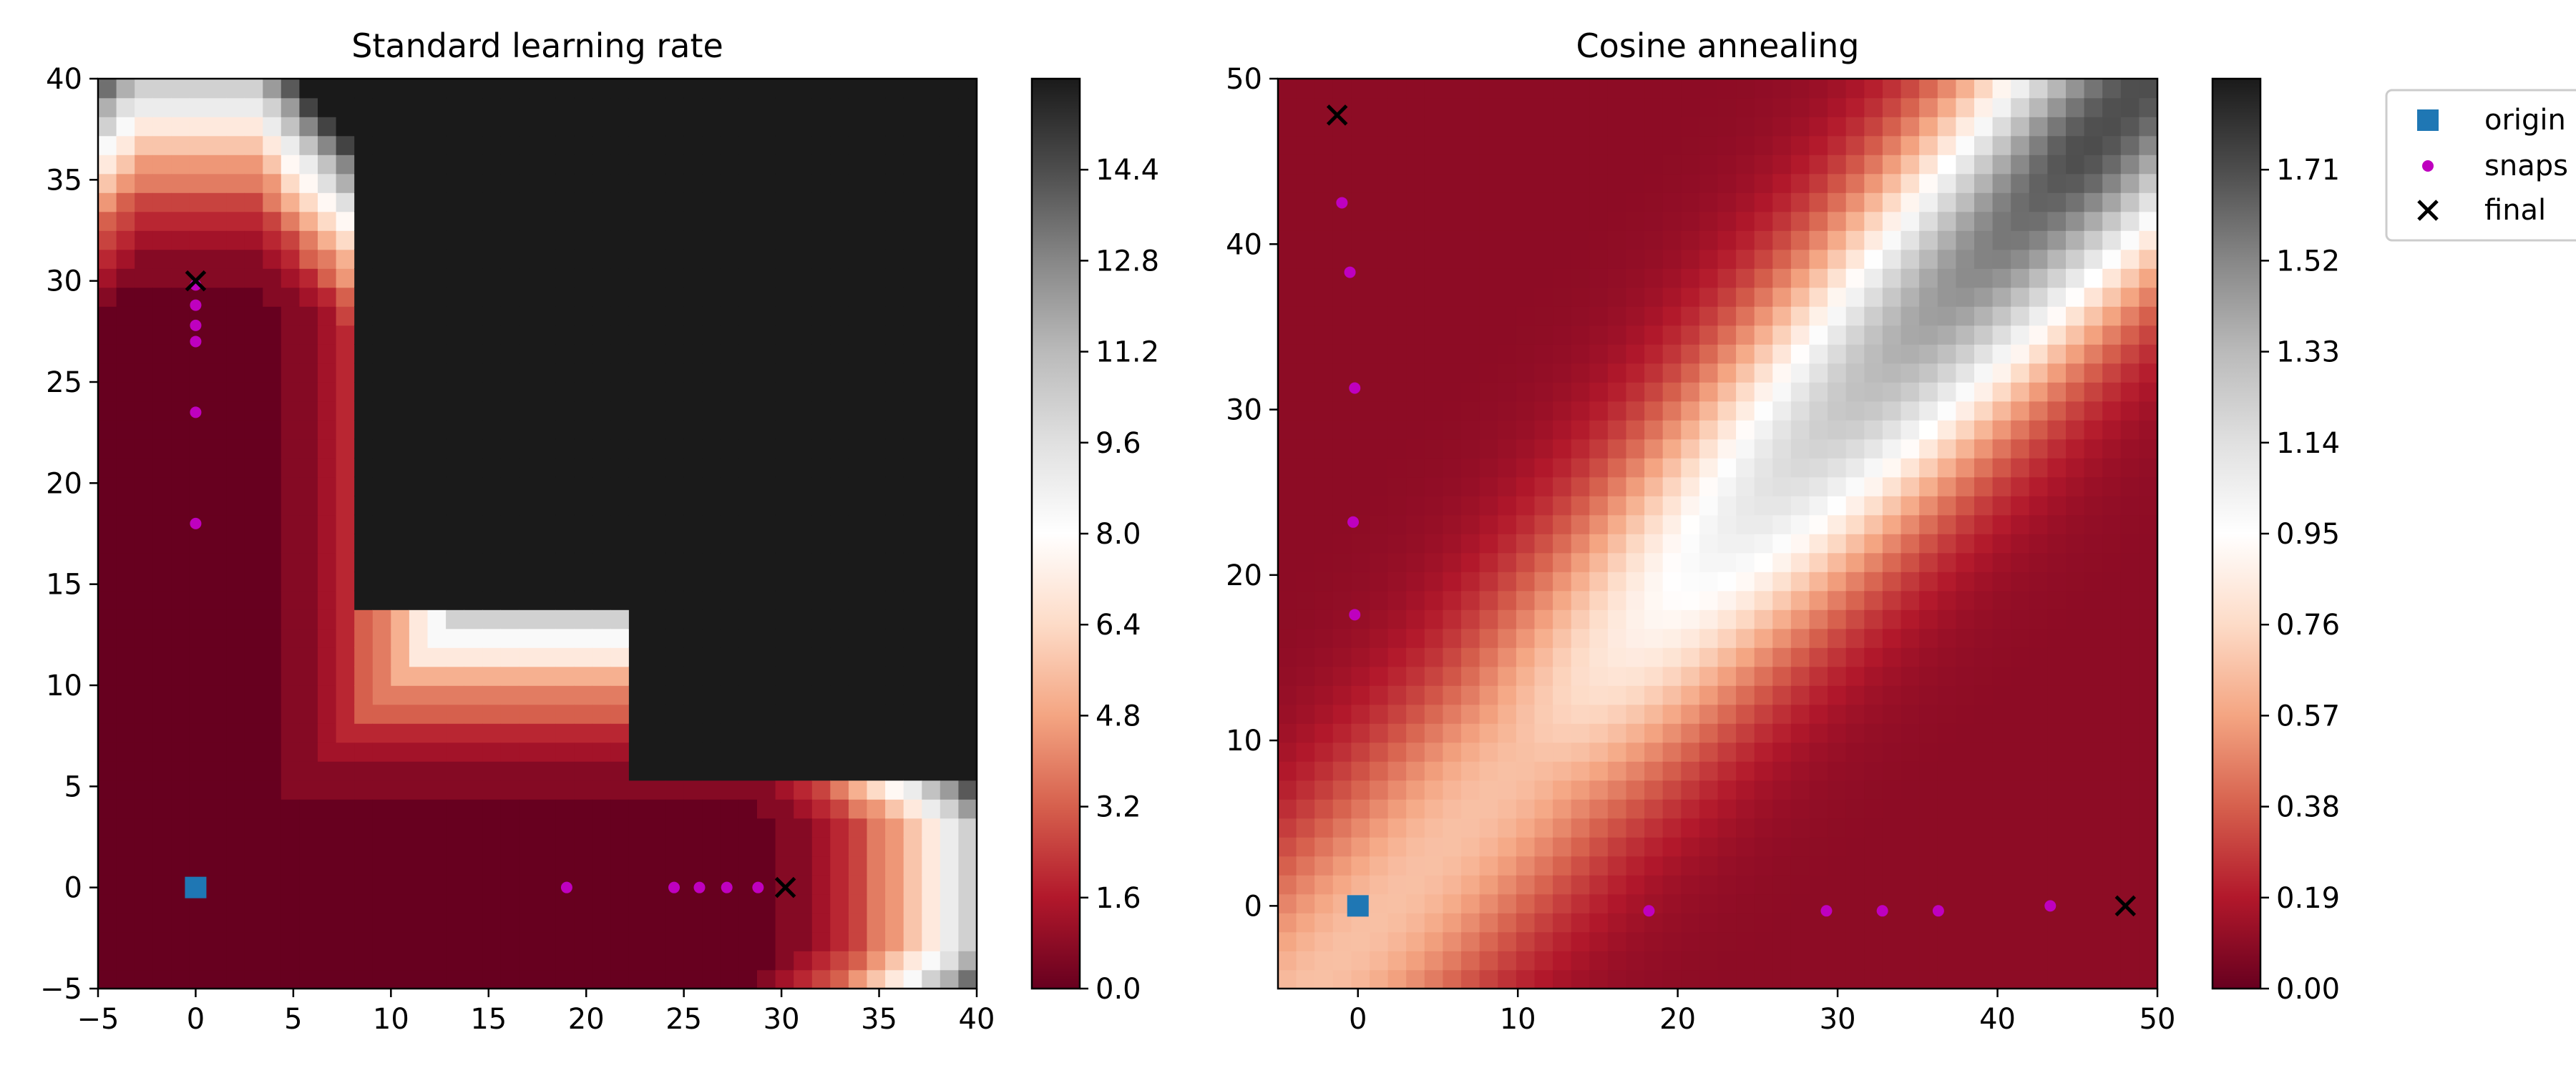 This screenshot has width=2576, height=1073. I want to click on marker-snaps, so click(196, 341).